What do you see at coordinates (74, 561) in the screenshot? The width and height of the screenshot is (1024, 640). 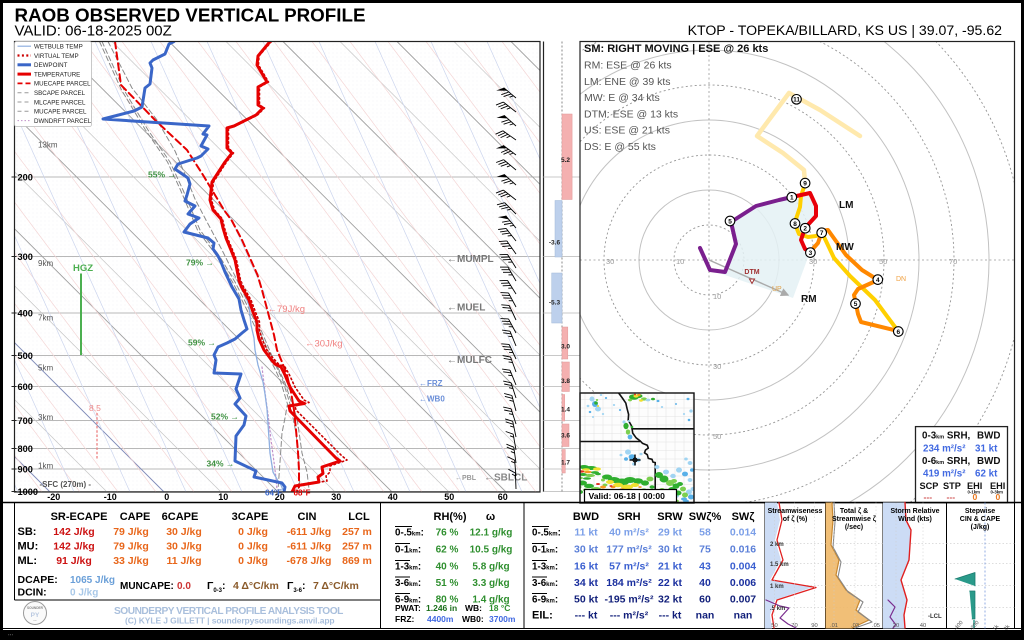 I see `svg-text: 91 J/kg` at bounding box center [74, 561].